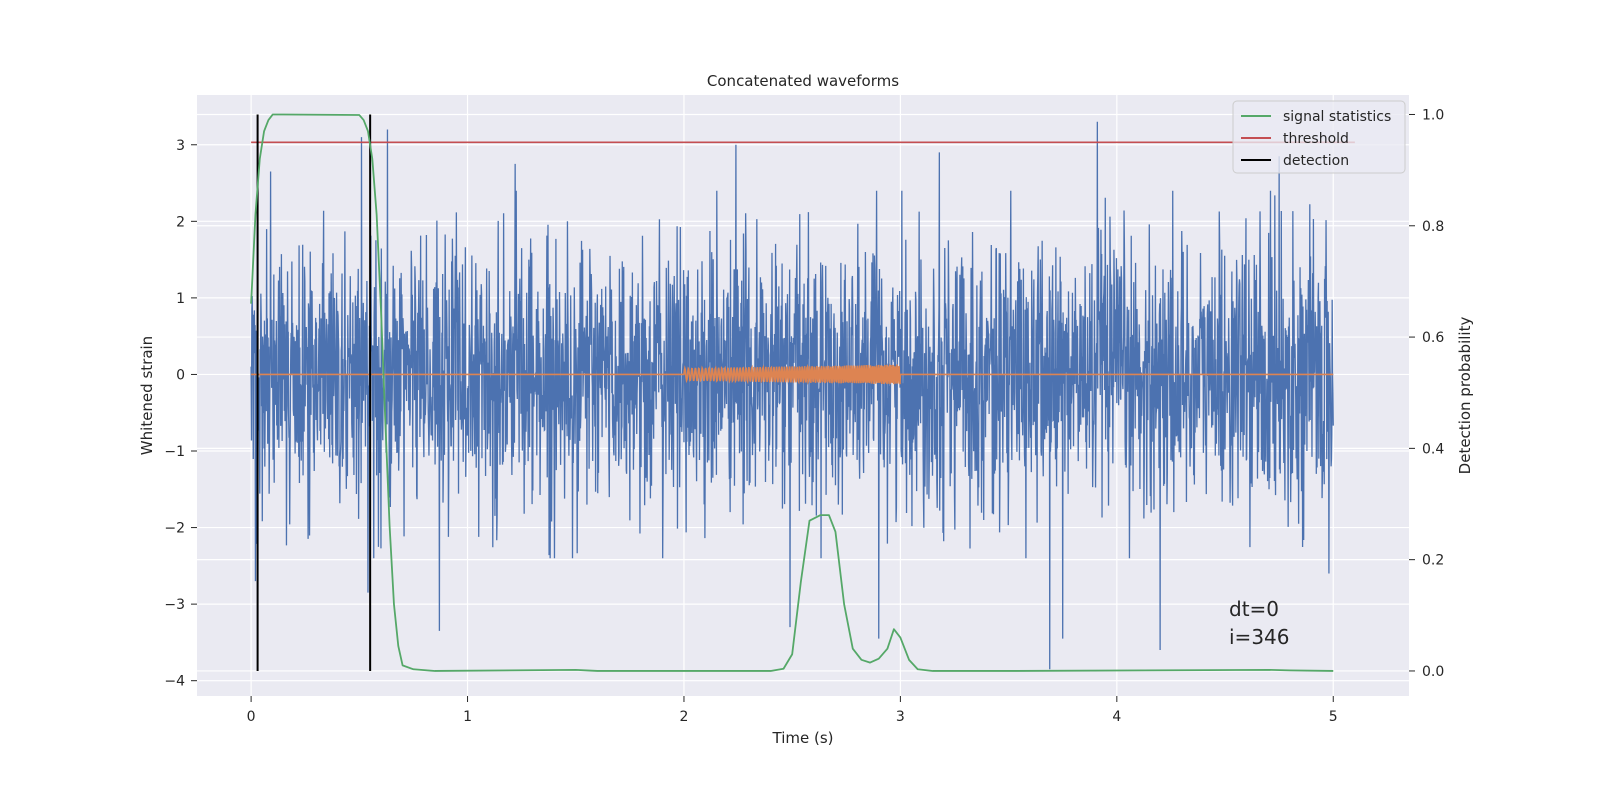 This screenshot has width=1600, height=800. Describe the element at coordinates (1433, 449) in the screenshot. I see `y2-tick-label: 0.4` at that location.